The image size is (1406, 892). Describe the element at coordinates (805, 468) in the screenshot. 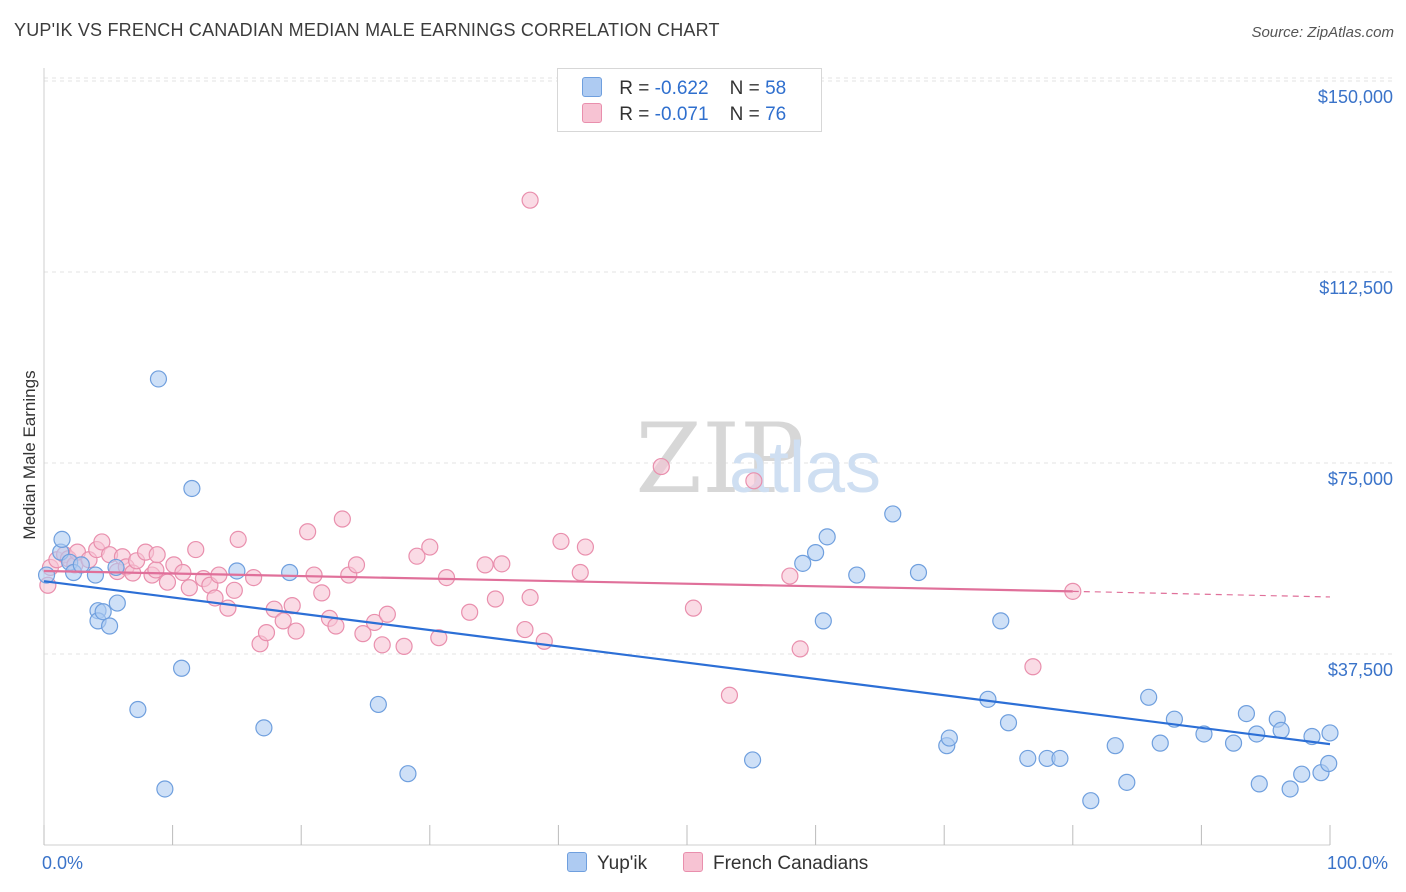

I see `watermark-atlas: atlas` at that location.